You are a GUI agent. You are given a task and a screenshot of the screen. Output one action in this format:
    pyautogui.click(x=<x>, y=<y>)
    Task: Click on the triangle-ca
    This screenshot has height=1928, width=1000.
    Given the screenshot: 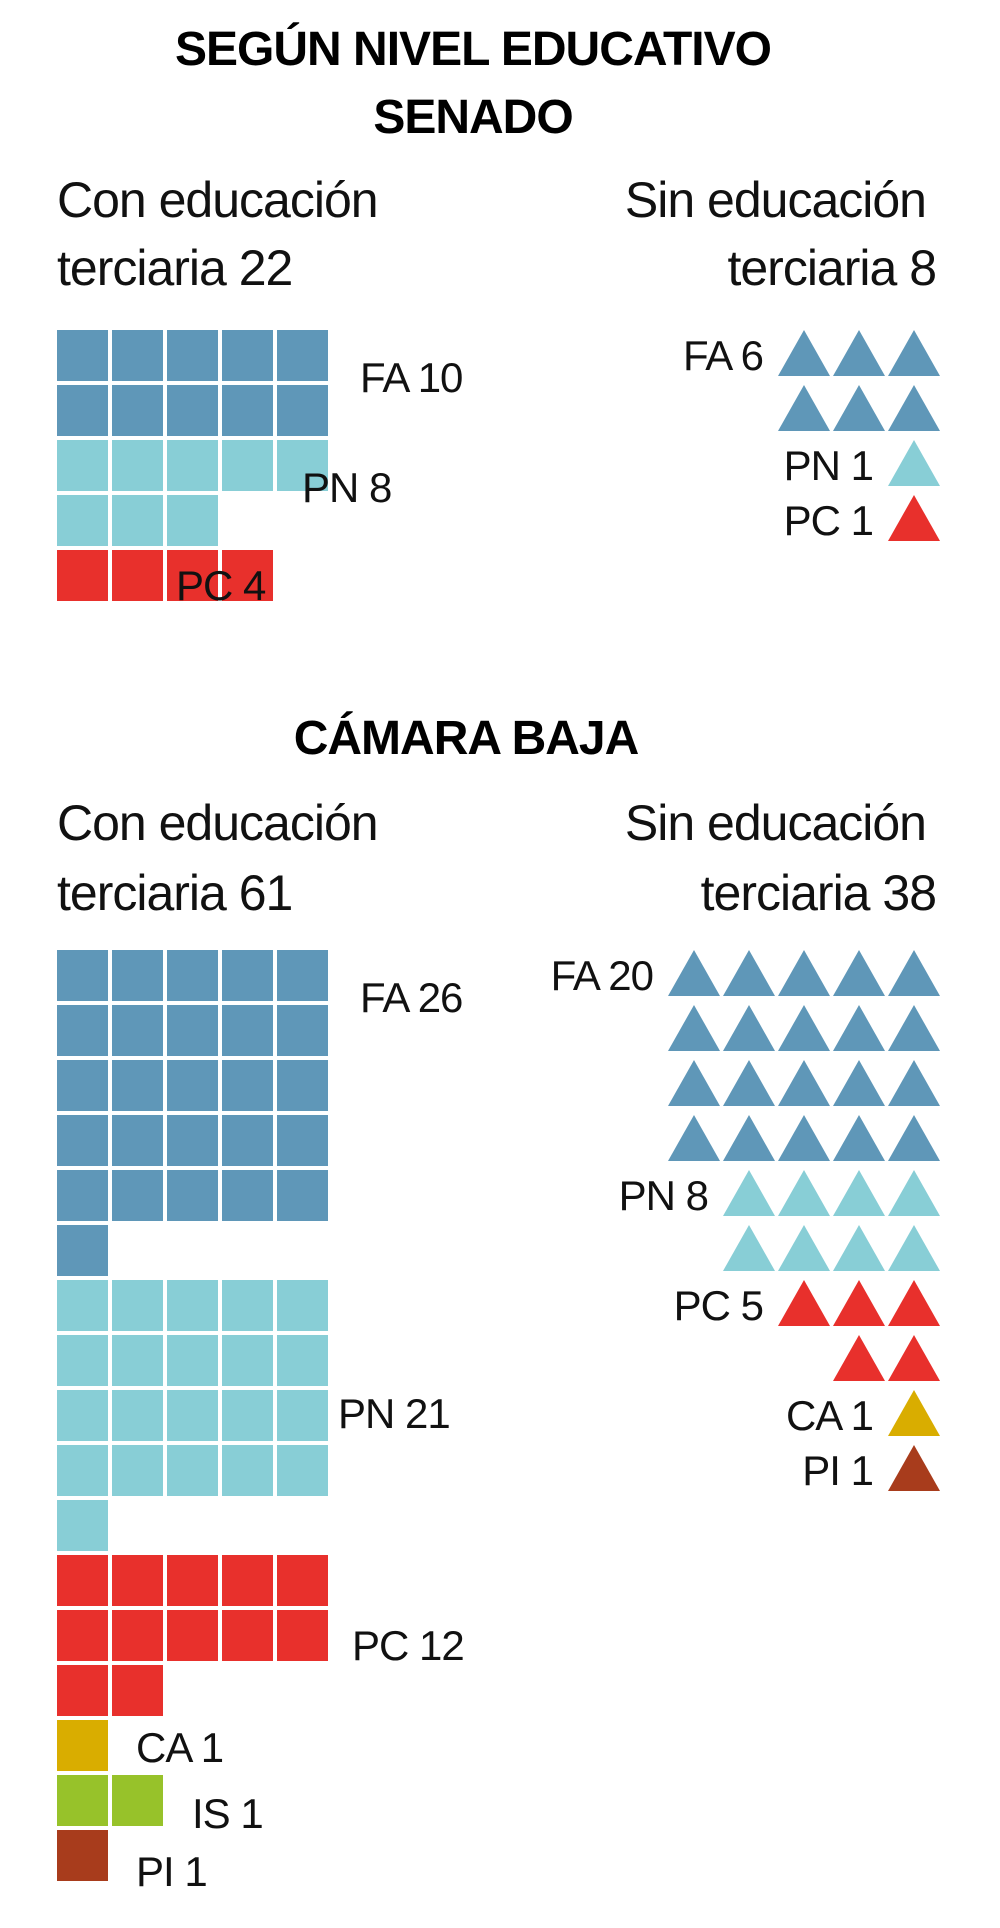 What is the action you would take?
    pyautogui.click(x=914, y=1413)
    